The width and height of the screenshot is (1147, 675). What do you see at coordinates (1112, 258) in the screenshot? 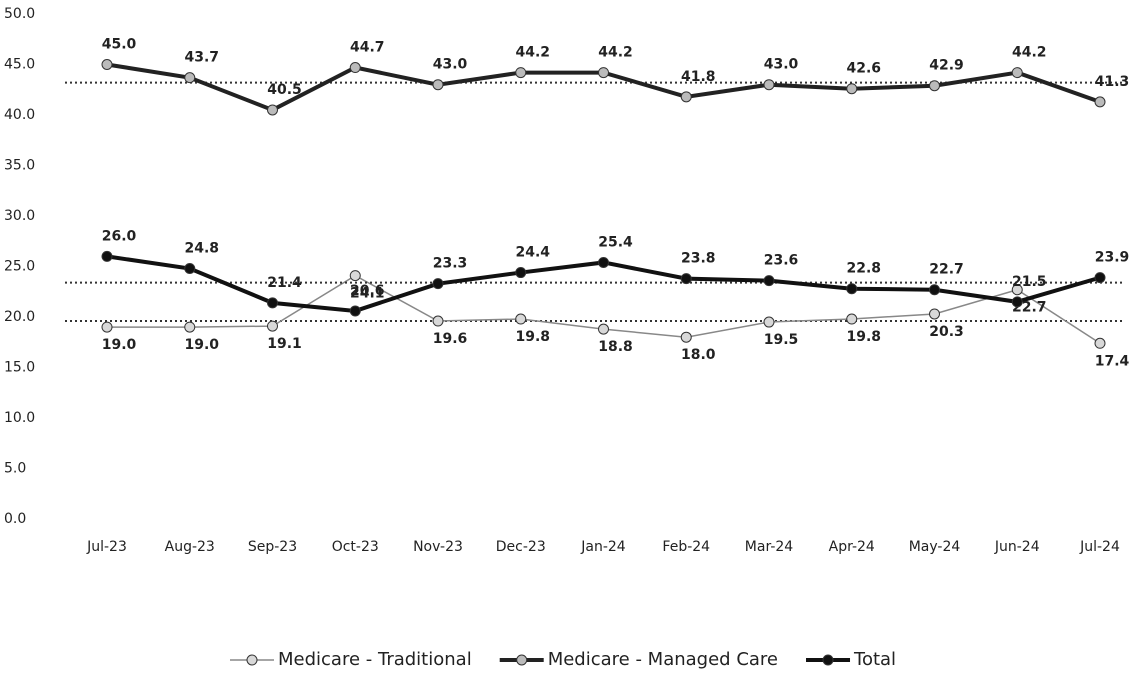
I see `value-label: 23.9` at bounding box center [1112, 258].